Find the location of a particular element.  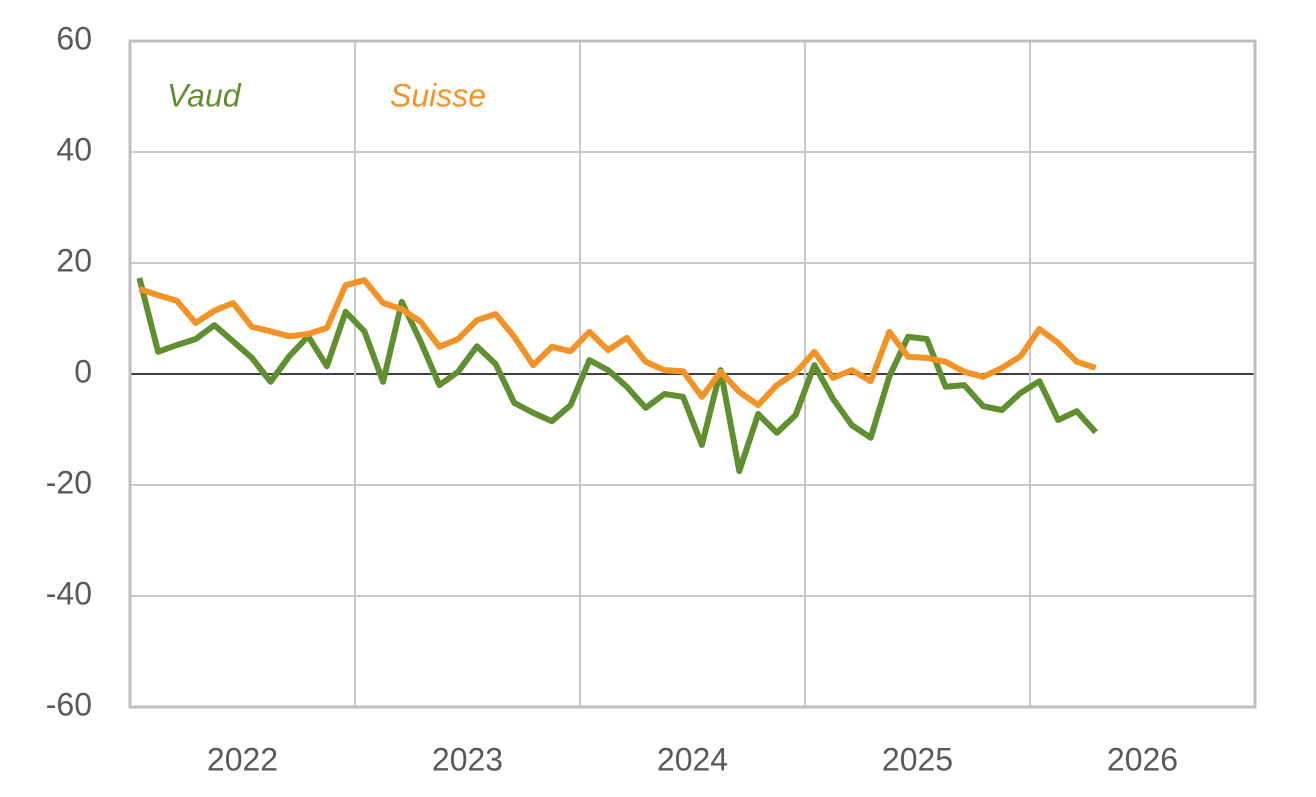

y-tick-label: 0 is located at coordinates (83, 371).